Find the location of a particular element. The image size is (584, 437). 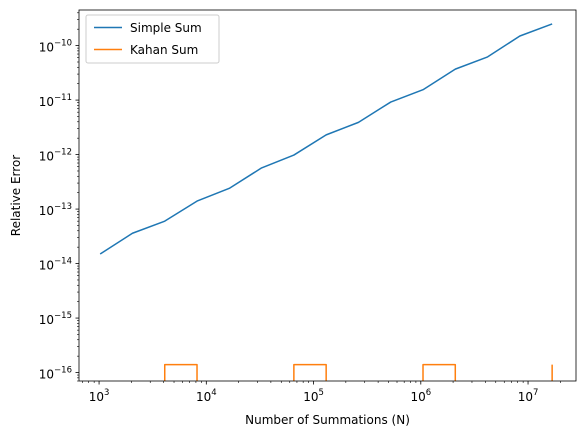

x-tick-label: 10⁷ is located at coordinates (528, 396).